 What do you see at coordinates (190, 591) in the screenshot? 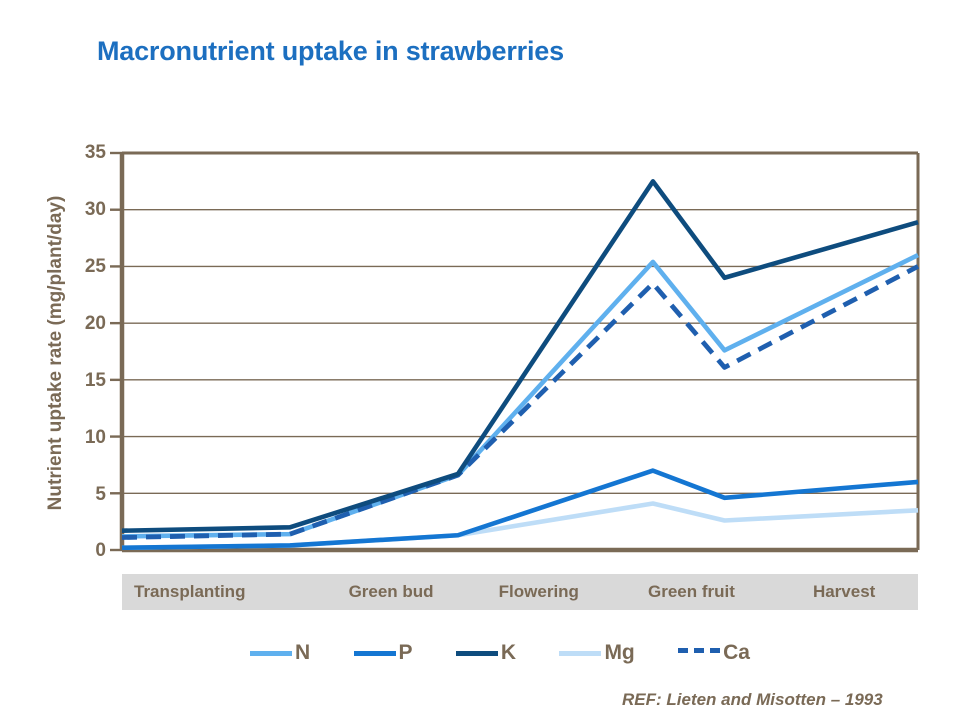
I see `category-label-transplanting: Transplanting` at bounding box center [190, 591].